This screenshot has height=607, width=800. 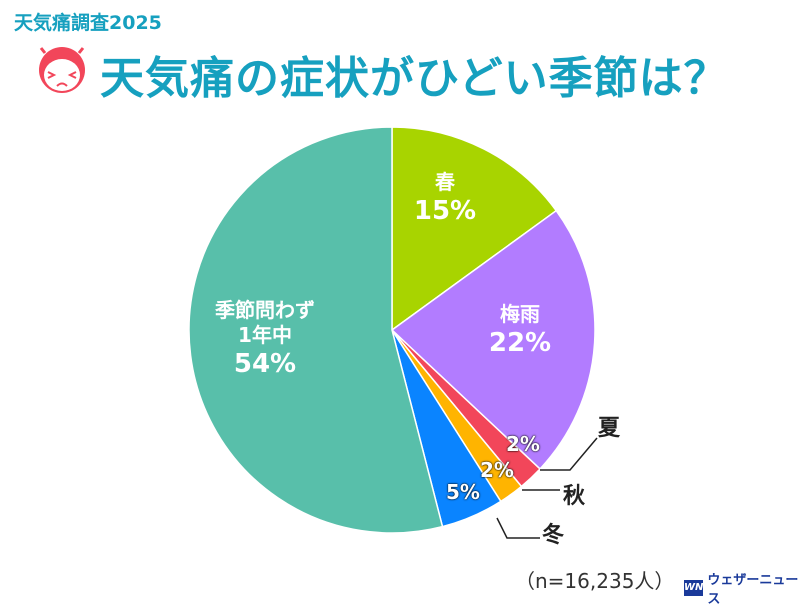 I want to click on slice-label-autumn: 秋, so click(x=574, y=496).